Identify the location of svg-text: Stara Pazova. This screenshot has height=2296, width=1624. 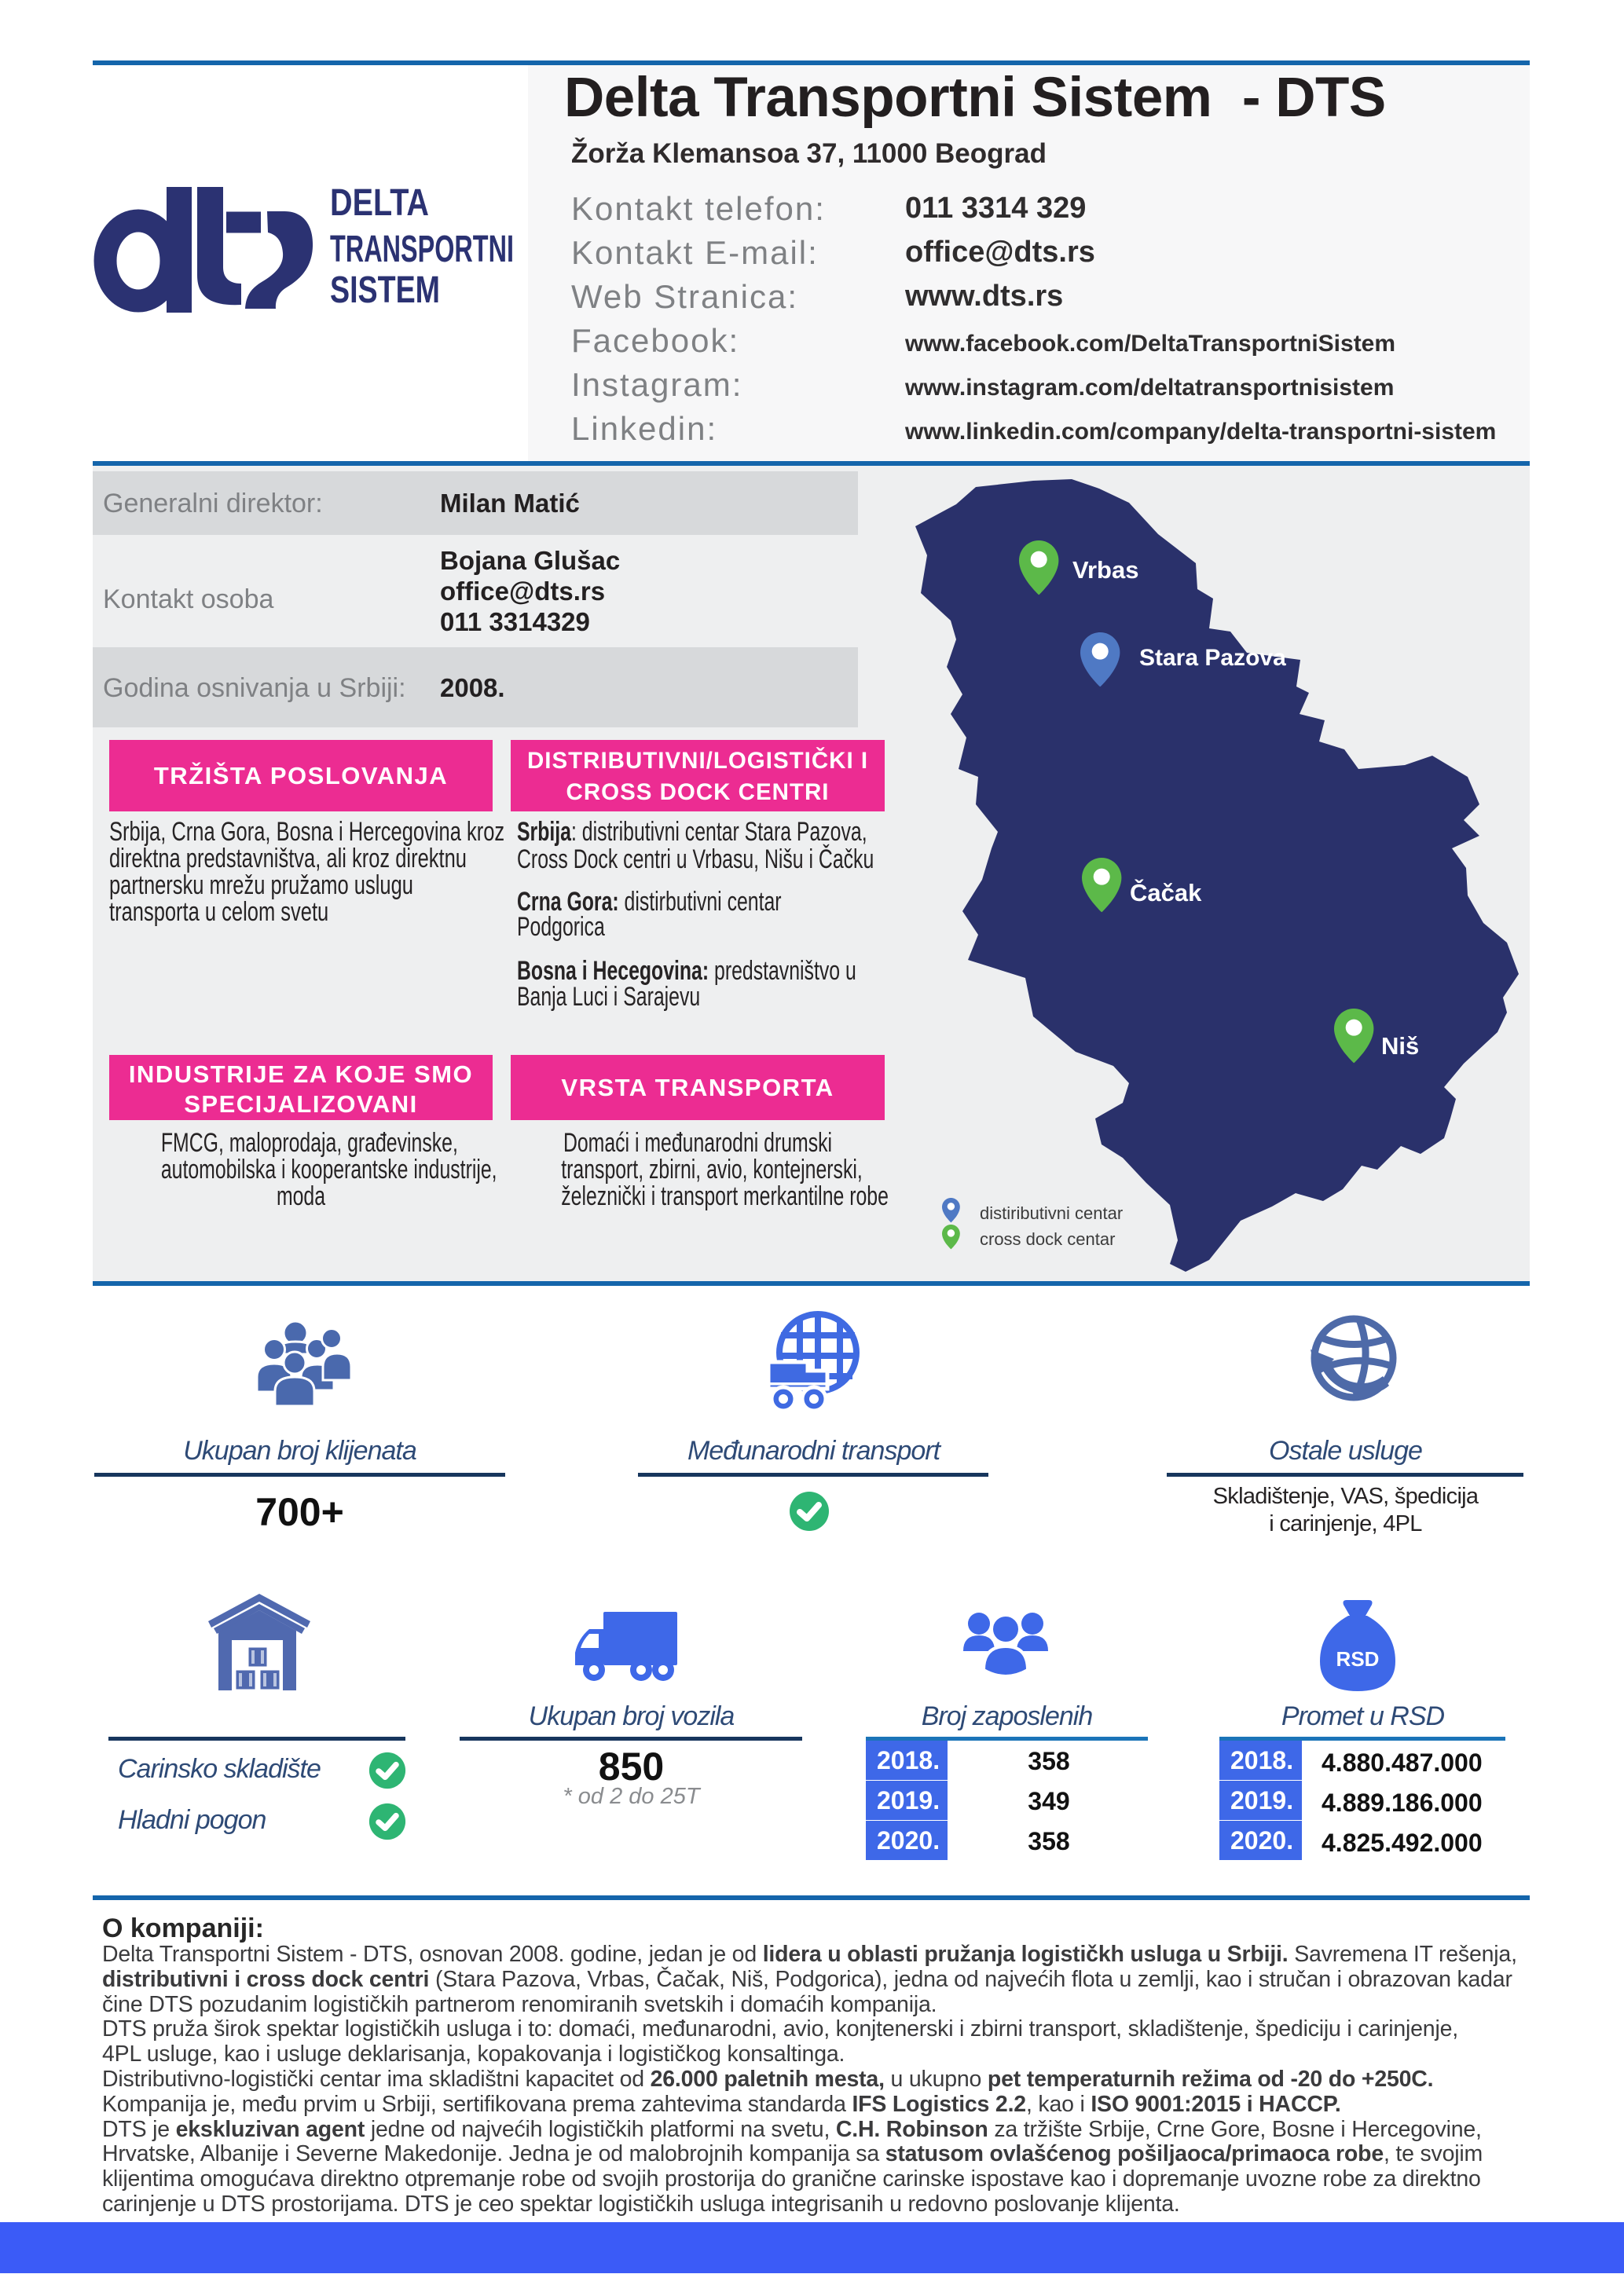
(1212, 658).